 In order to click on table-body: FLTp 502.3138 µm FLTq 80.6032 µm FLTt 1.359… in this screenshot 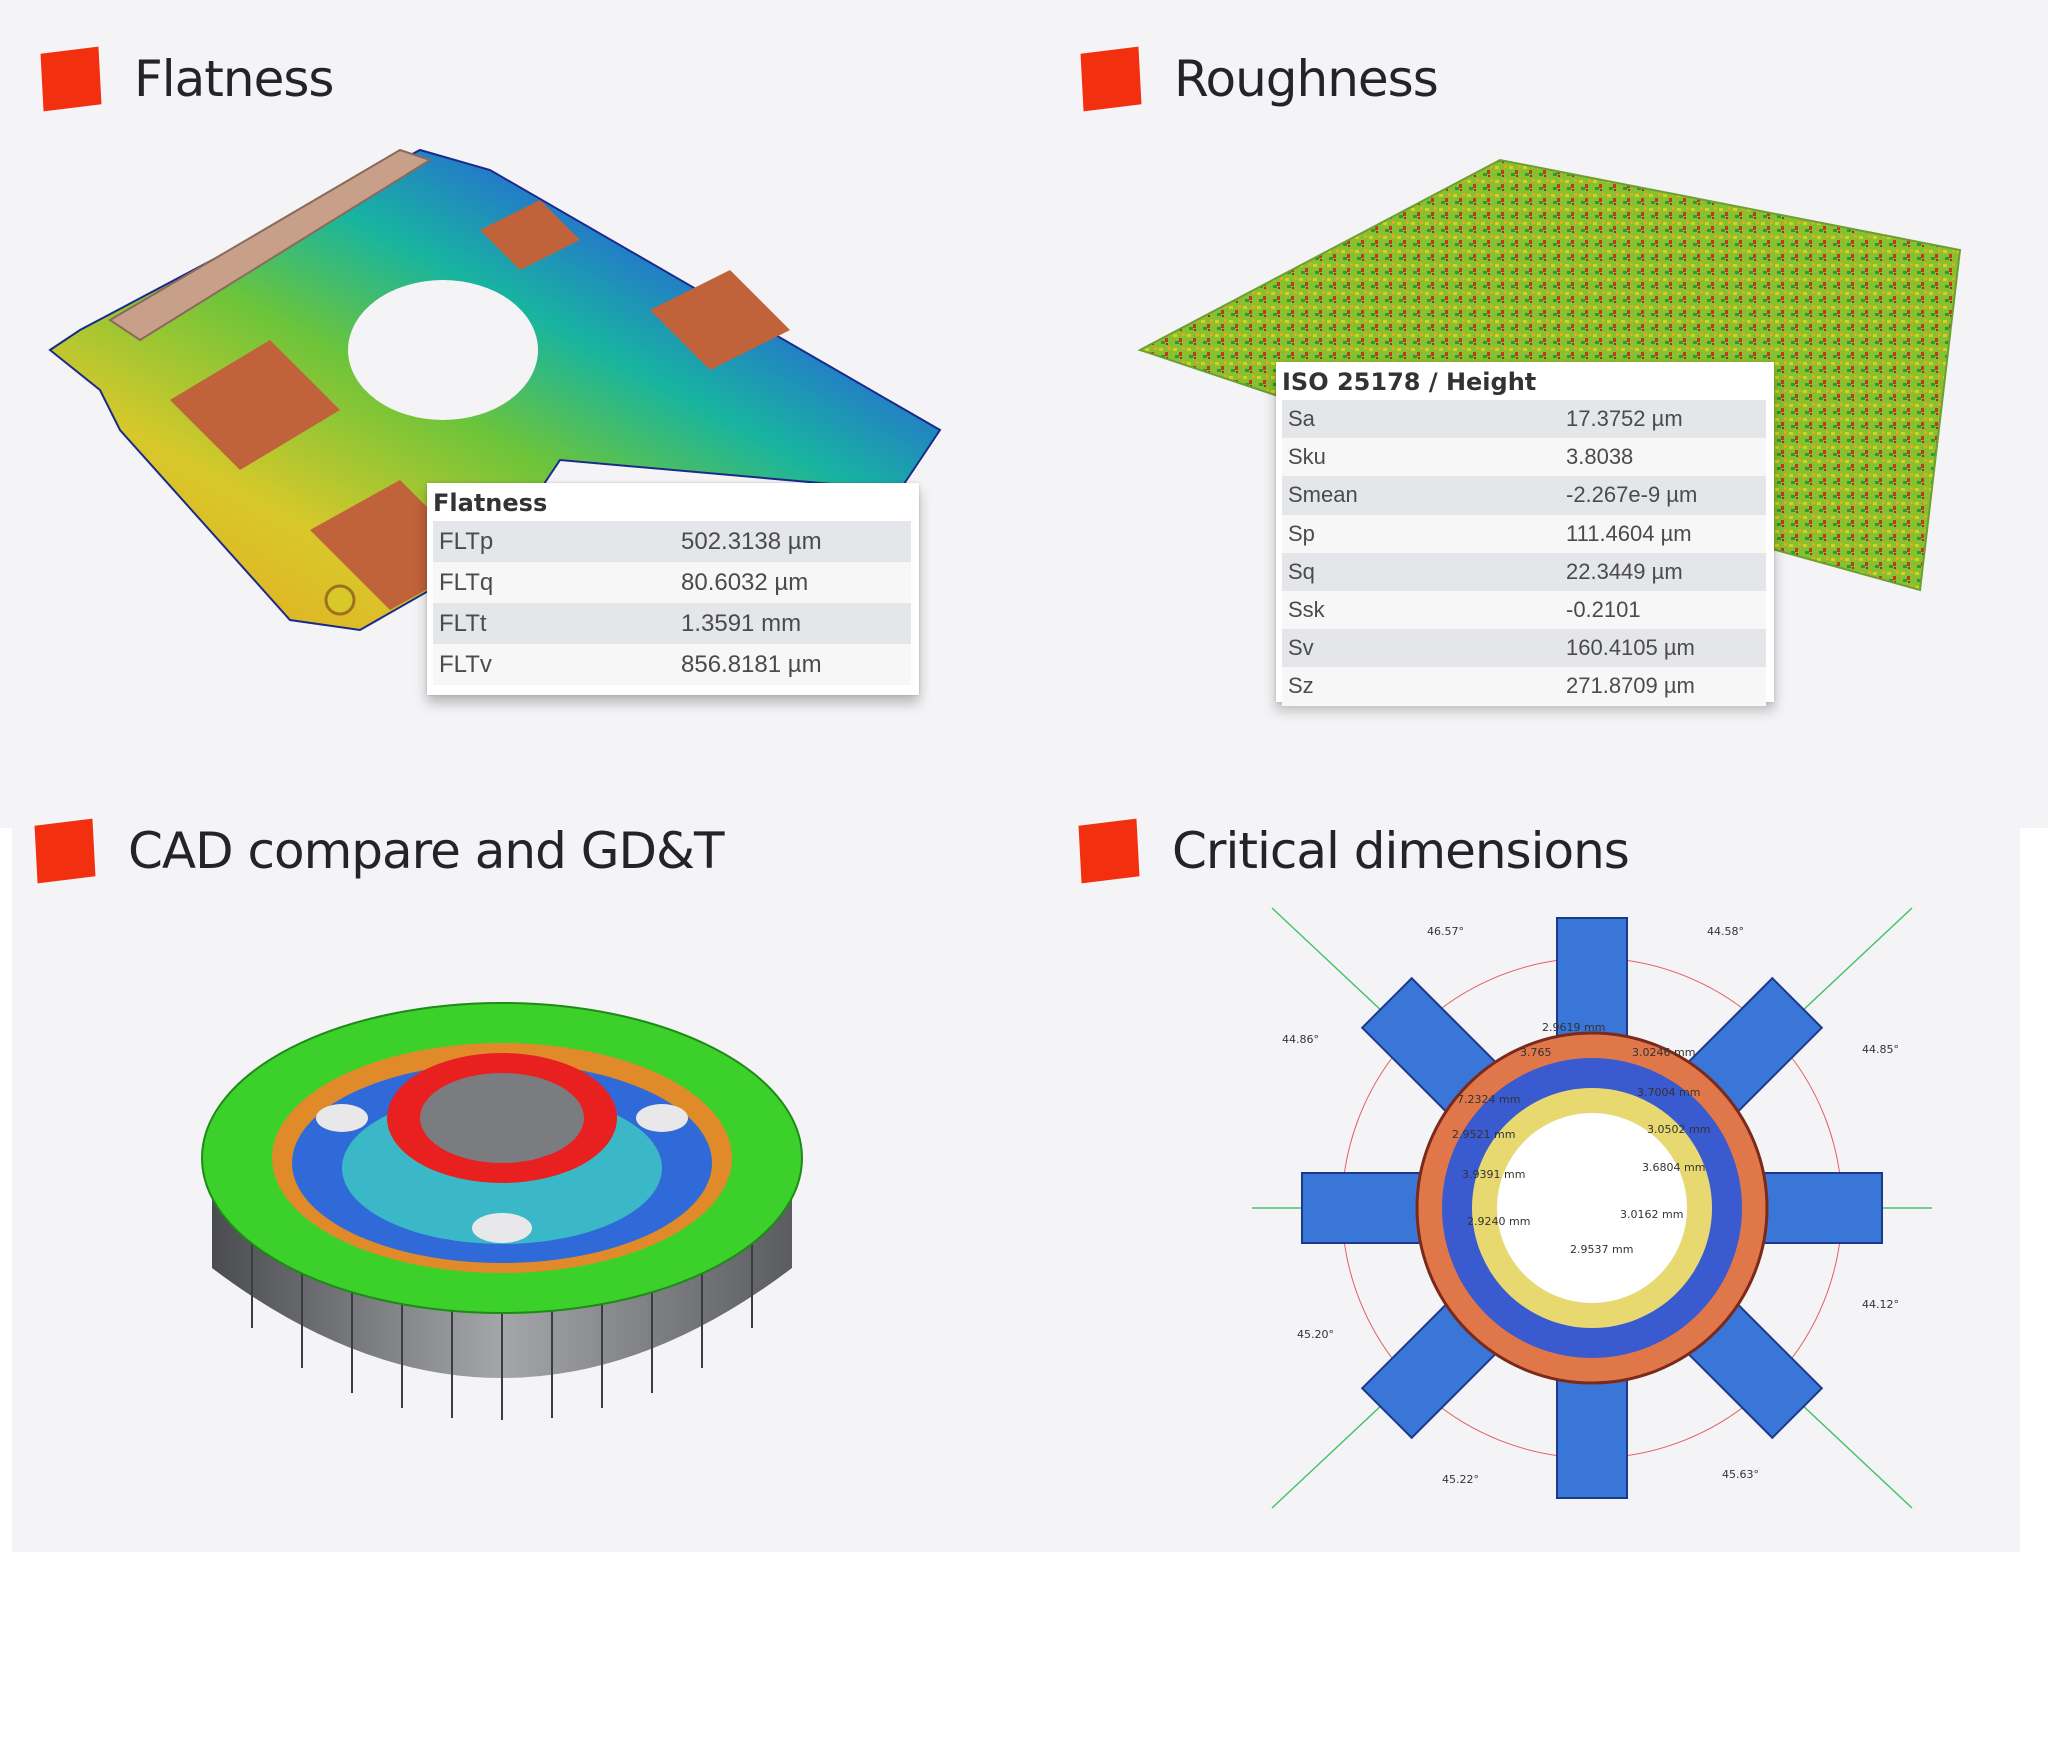, I will do `click(672, 603)`.